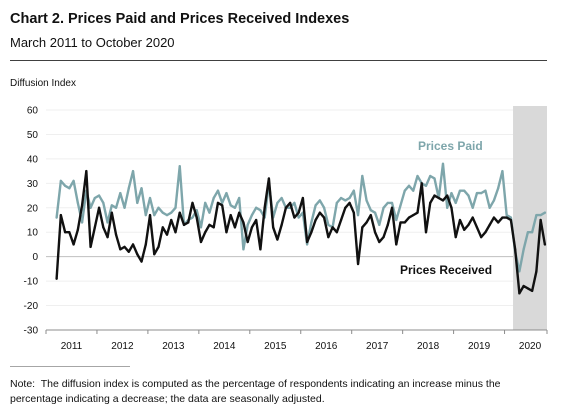 The width and height of the screenshot is (575, 417). I want to click on y-tick-label: -20, so click(31, 306).